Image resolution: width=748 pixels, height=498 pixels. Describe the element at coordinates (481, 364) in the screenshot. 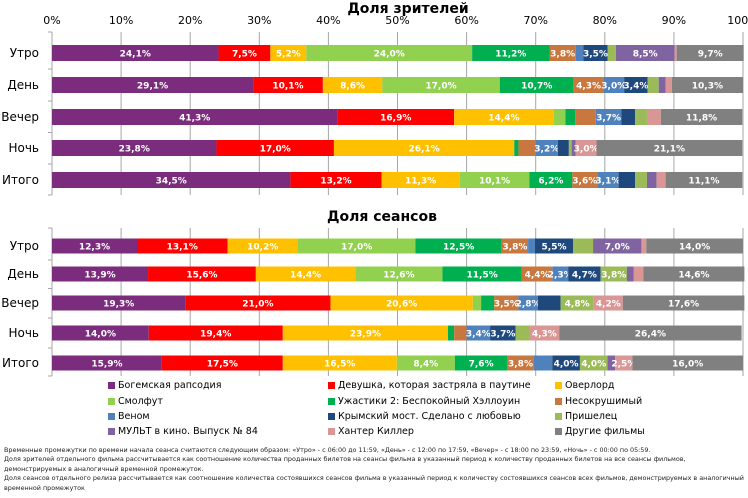

I see `data-label: 7,6%` at that location.